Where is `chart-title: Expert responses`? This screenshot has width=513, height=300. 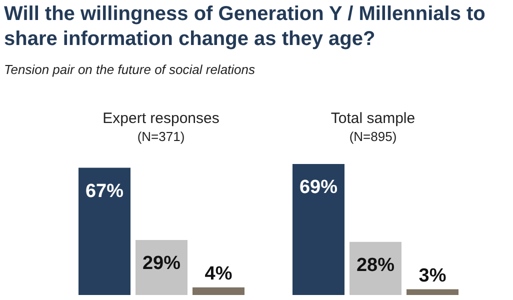 chart-title: Expert responses is located at coordinates (161, 118).